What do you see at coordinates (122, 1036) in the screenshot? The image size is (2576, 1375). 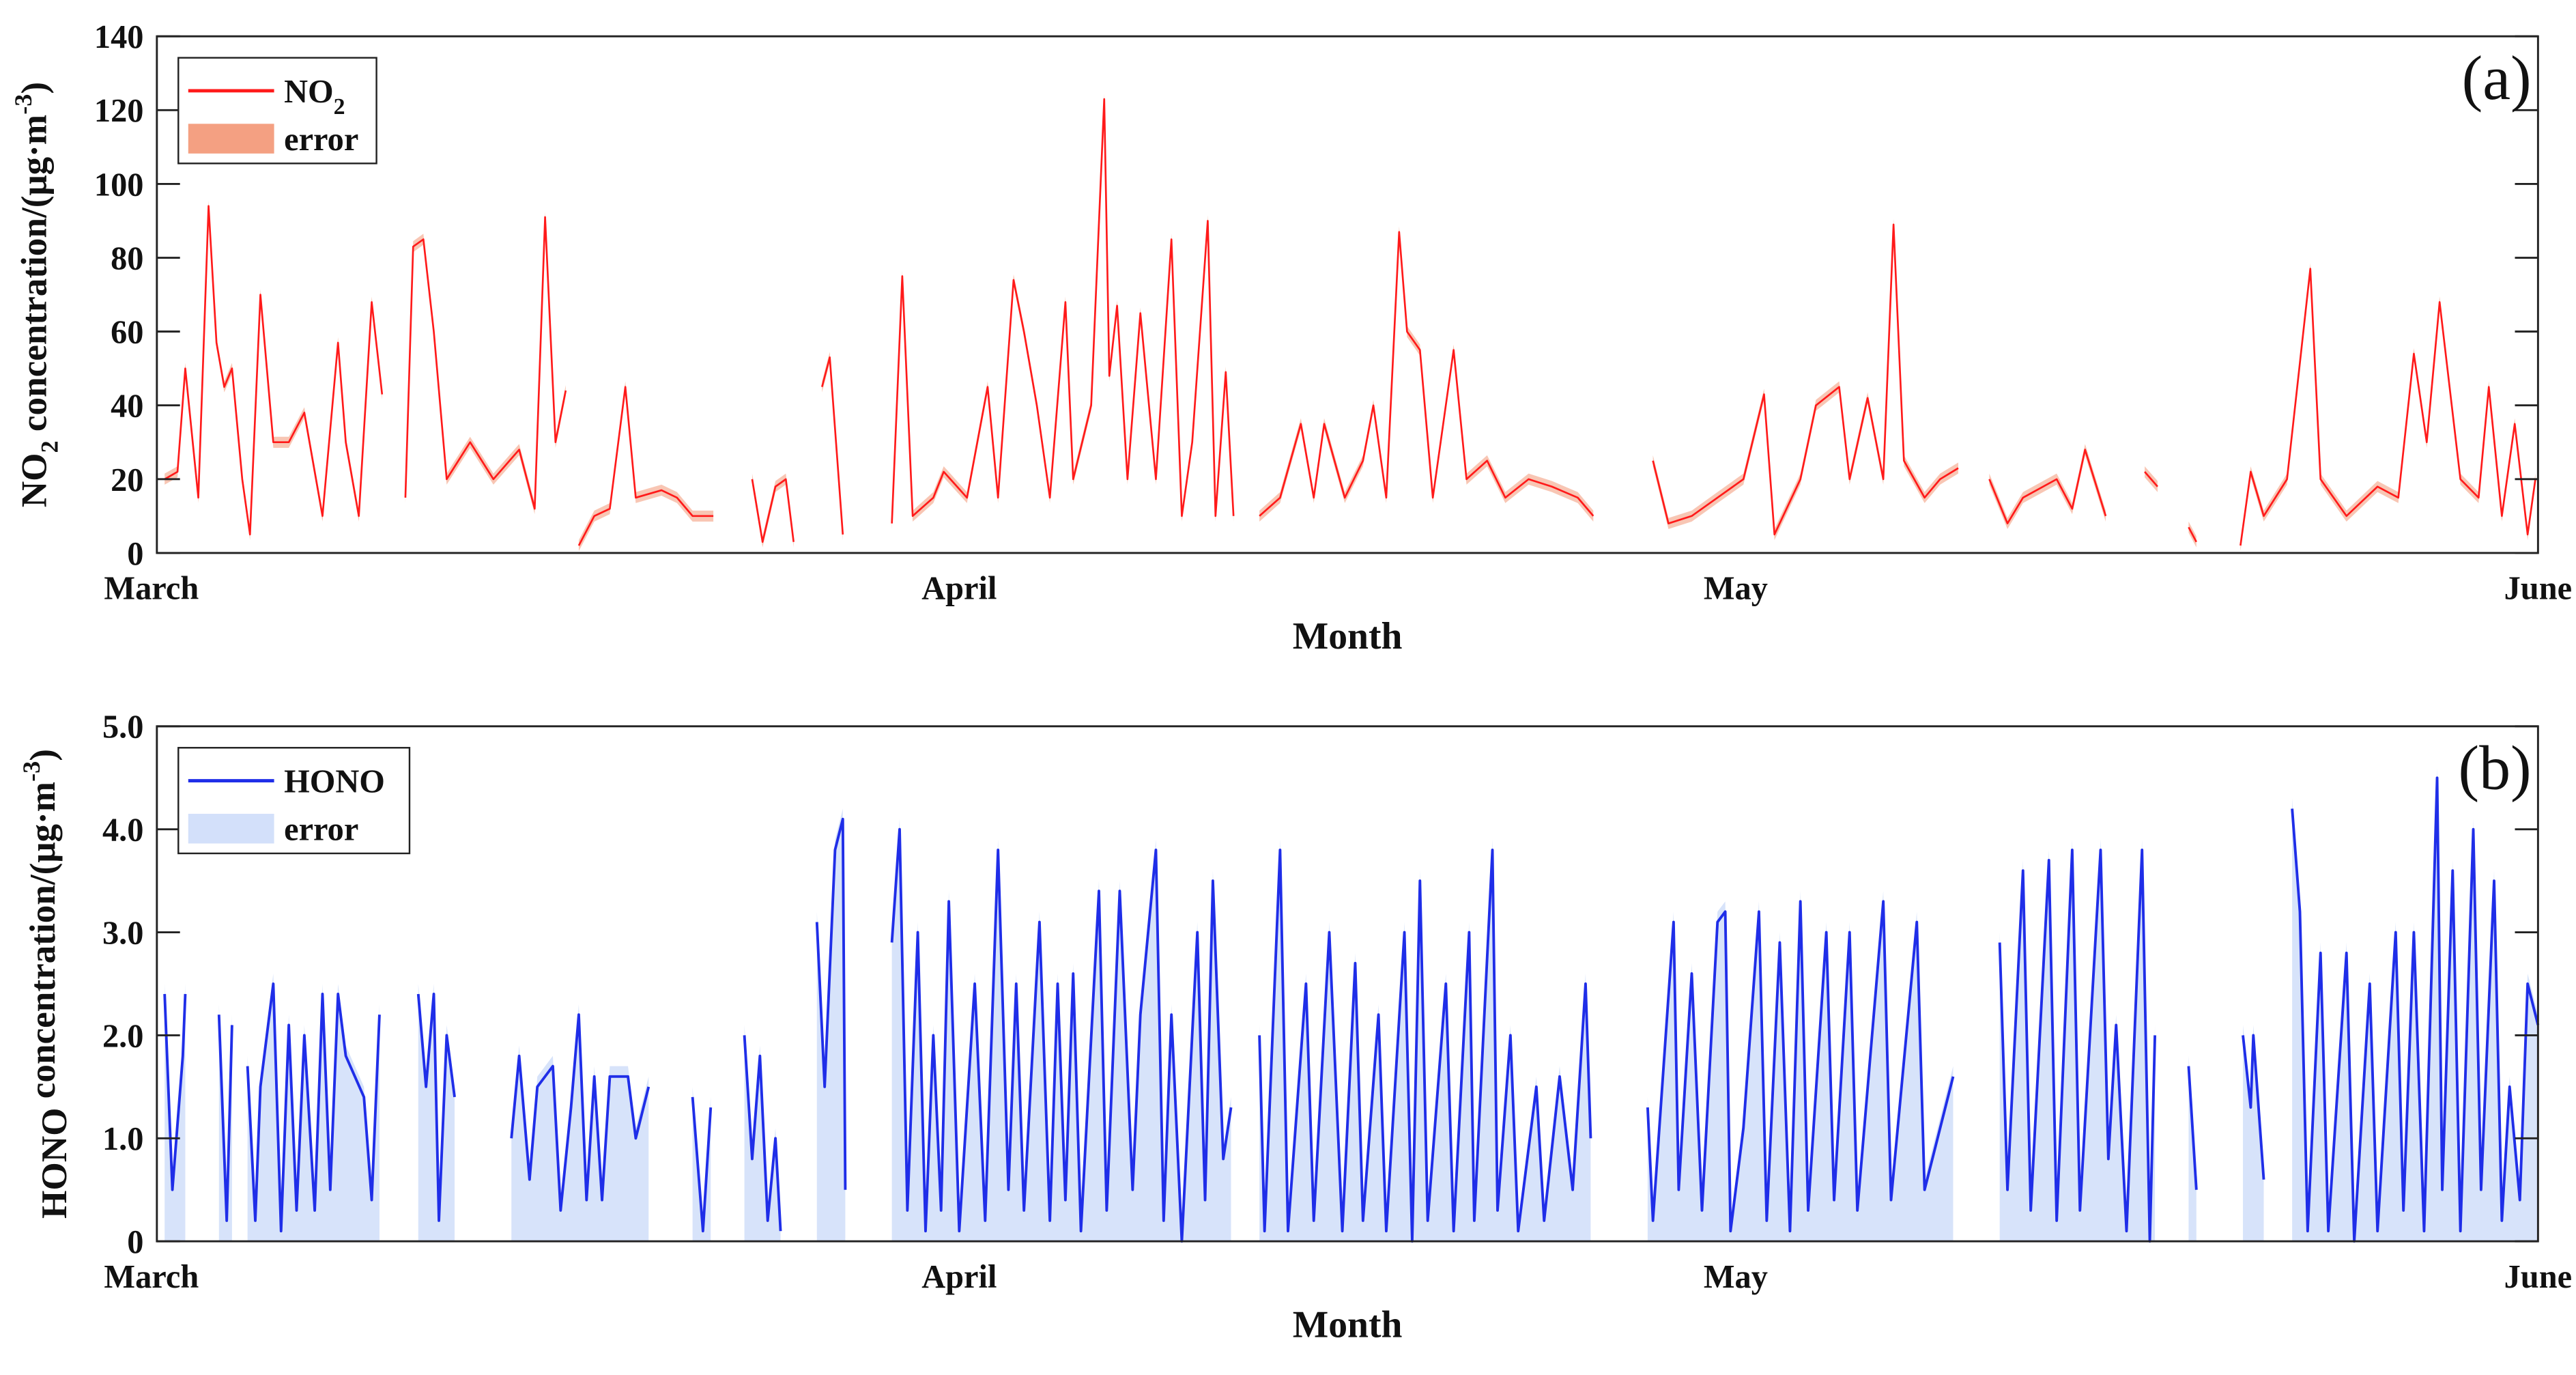 I see `y-tick-label: 2.0` at bounding box center [122, 1036].